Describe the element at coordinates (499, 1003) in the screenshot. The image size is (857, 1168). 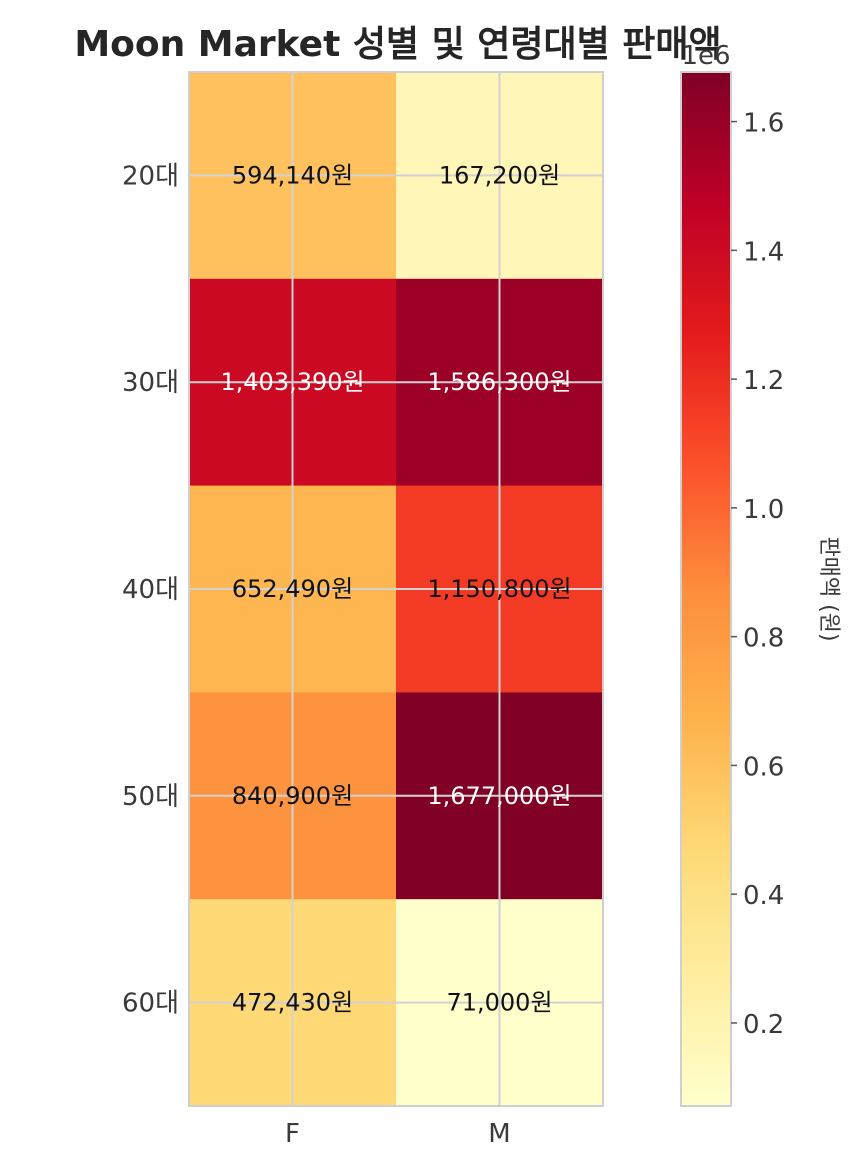
I see `cell-value-label: 71,000원` at that location.